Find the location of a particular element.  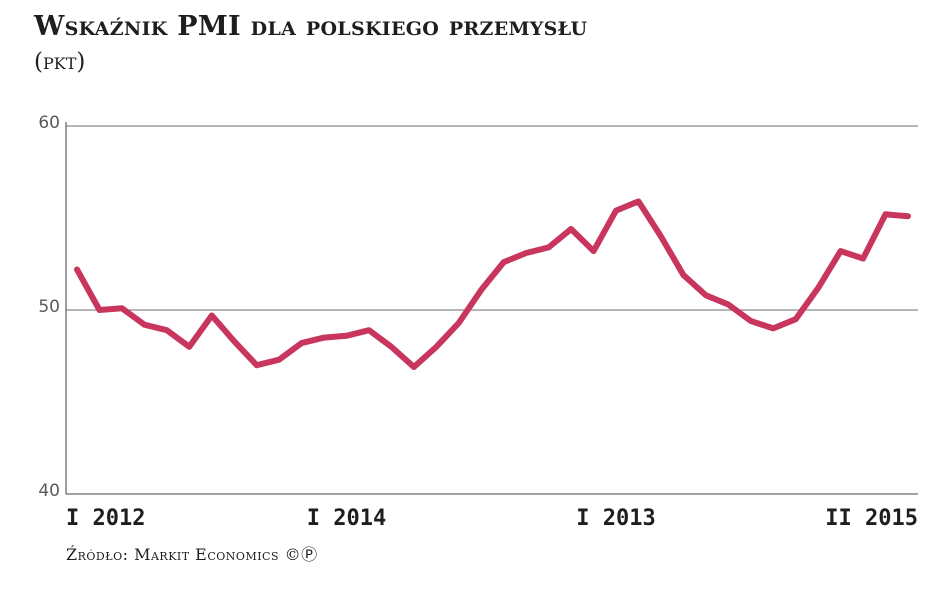

source-note: Źródło: Markit Economics ©Ⓟ is located at coordinates (192, 554).